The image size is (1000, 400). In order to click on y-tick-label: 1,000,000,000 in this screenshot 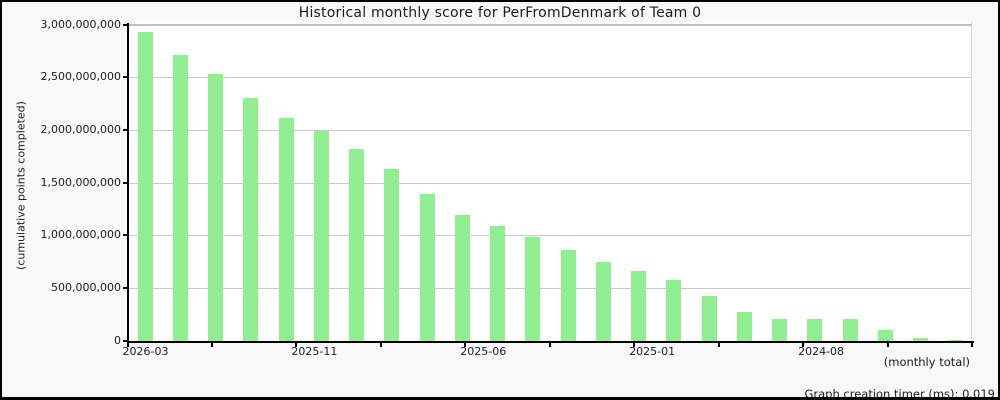, I will do `click(80, 235)`.